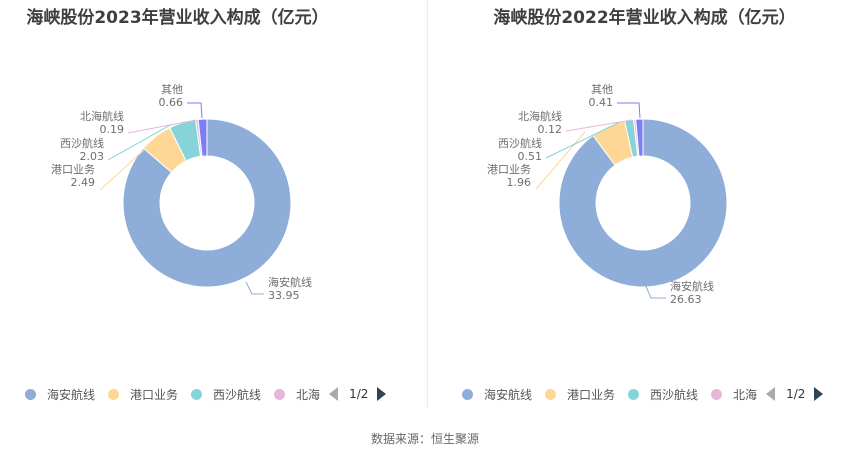  Describe the element at coordinates (92, 156) in the screenshot. I see `slice-label-value: 2.03` at that location.